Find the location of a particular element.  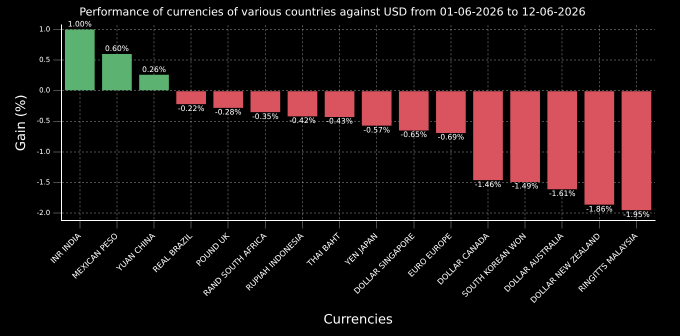

x-axis-title: Currencies is located at coordinates (358, 320).